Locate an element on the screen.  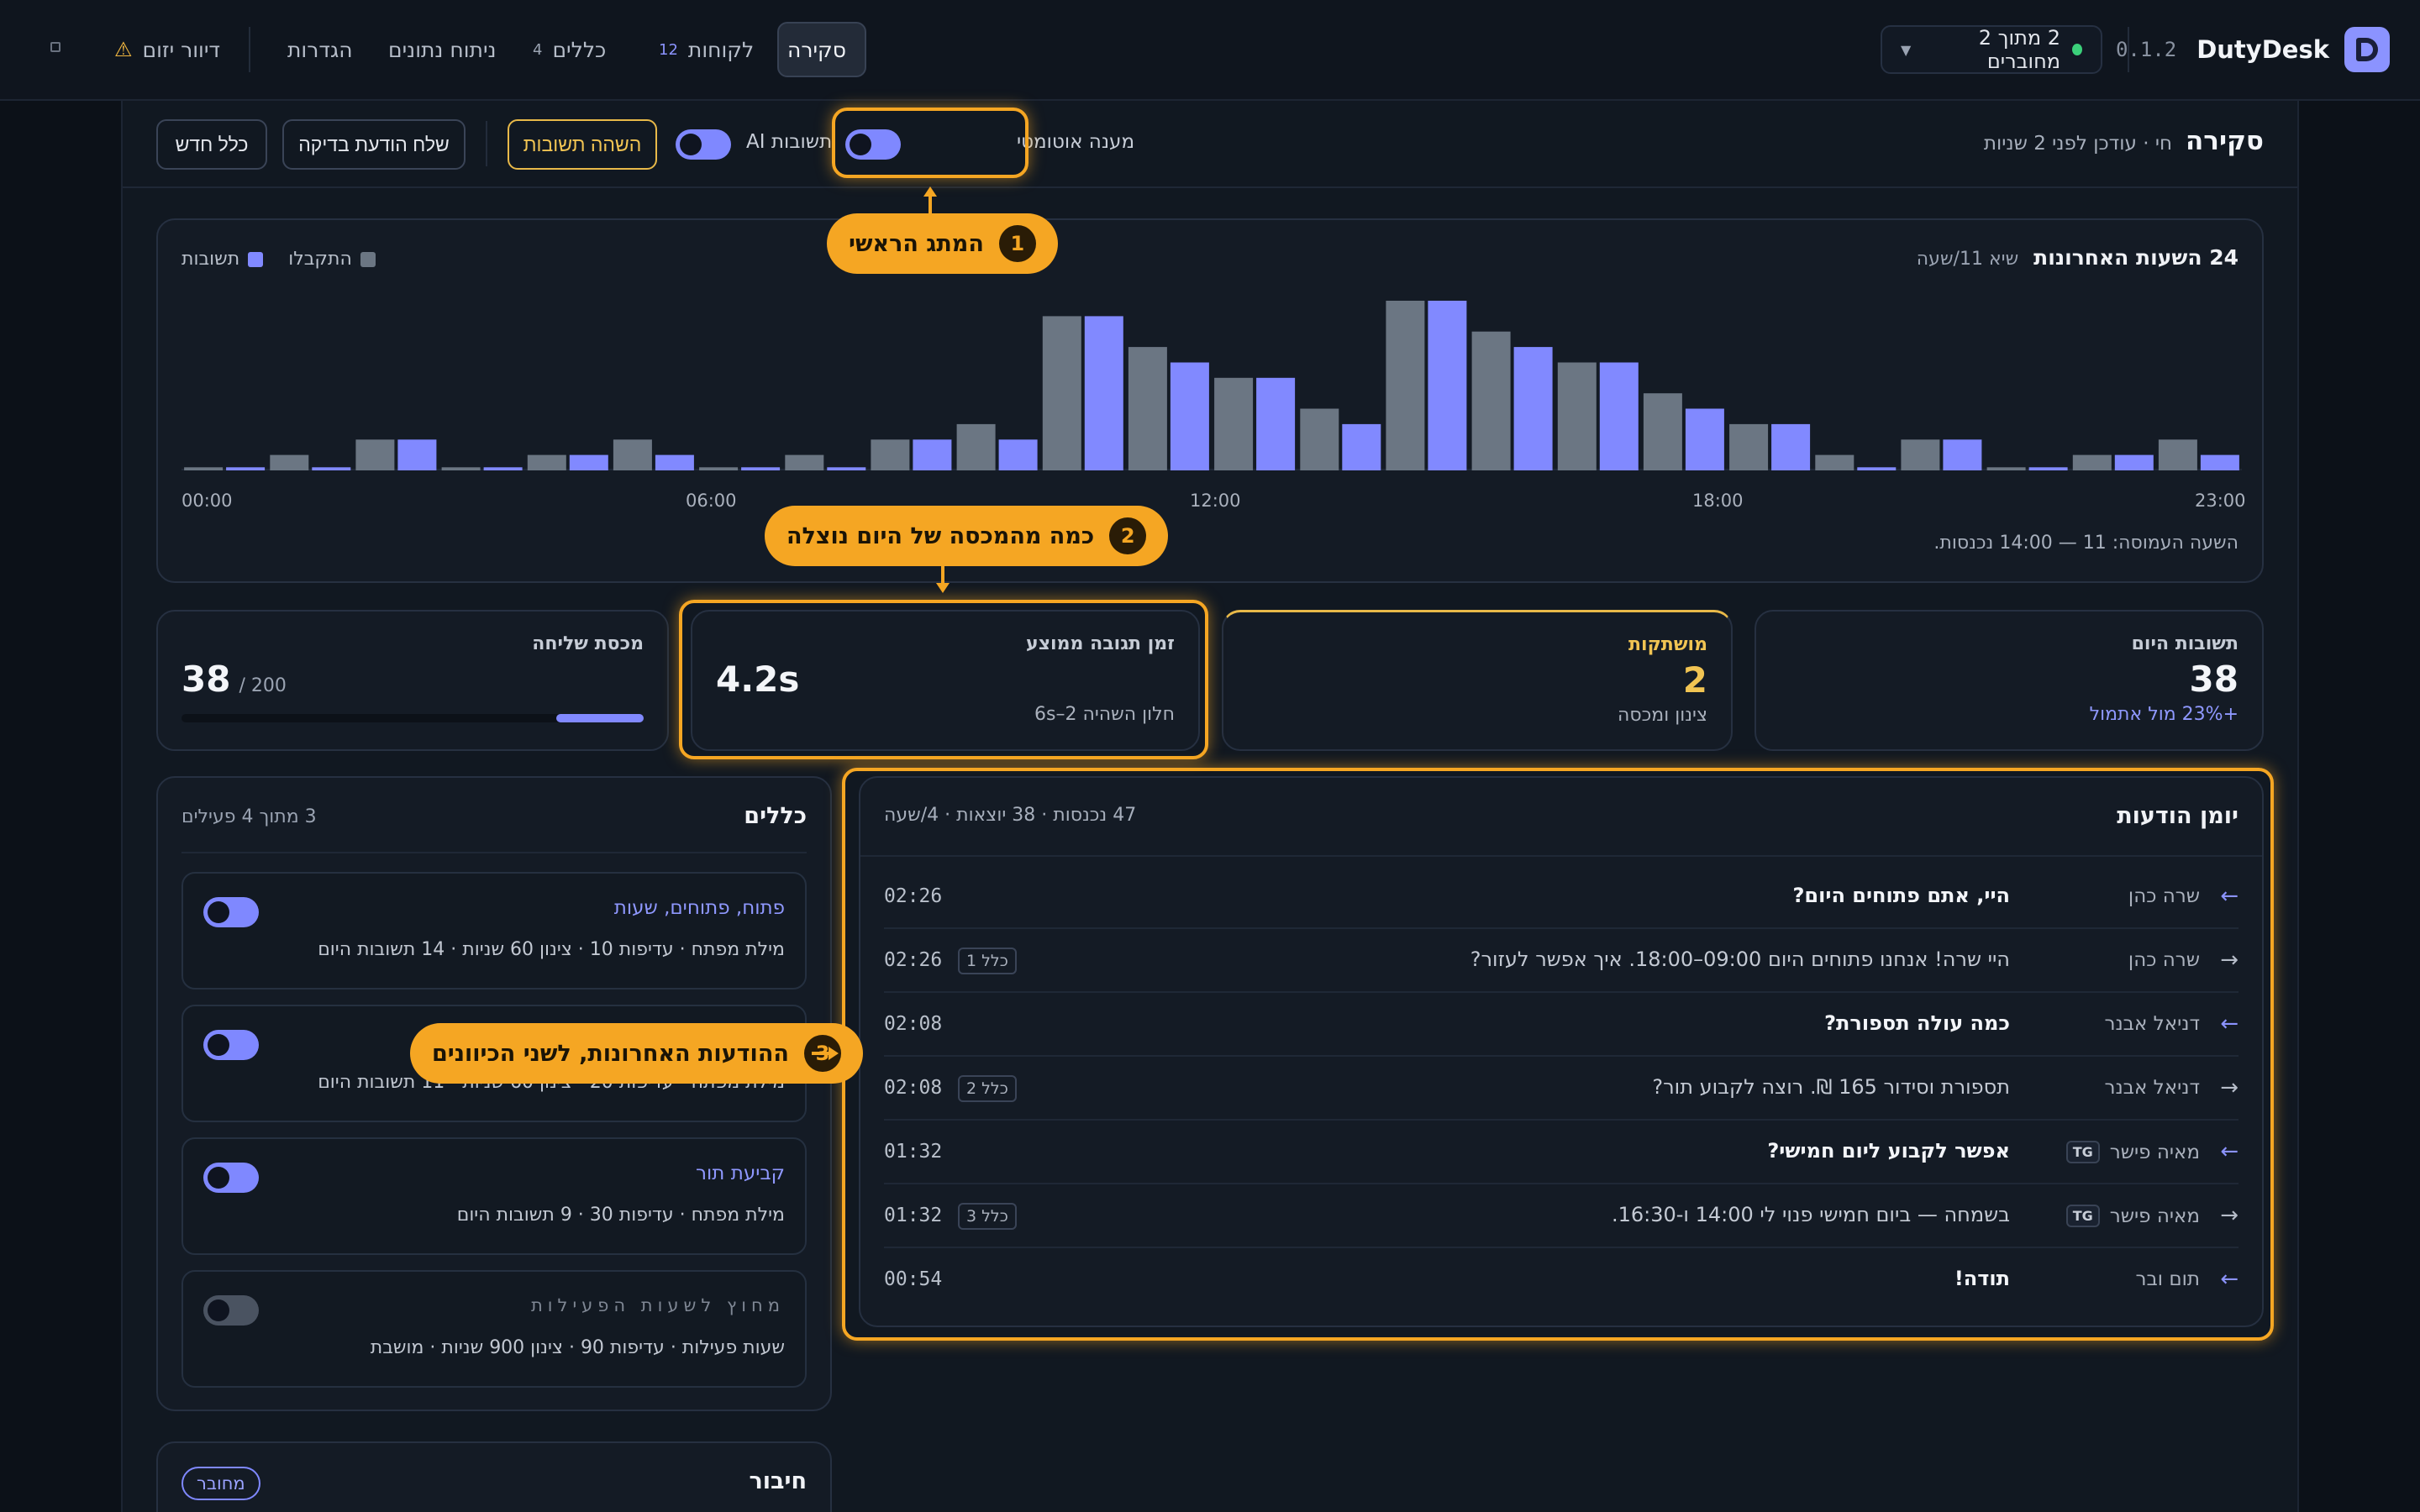
tab-rules: כללים 4 is located at coordinates (569, 49).